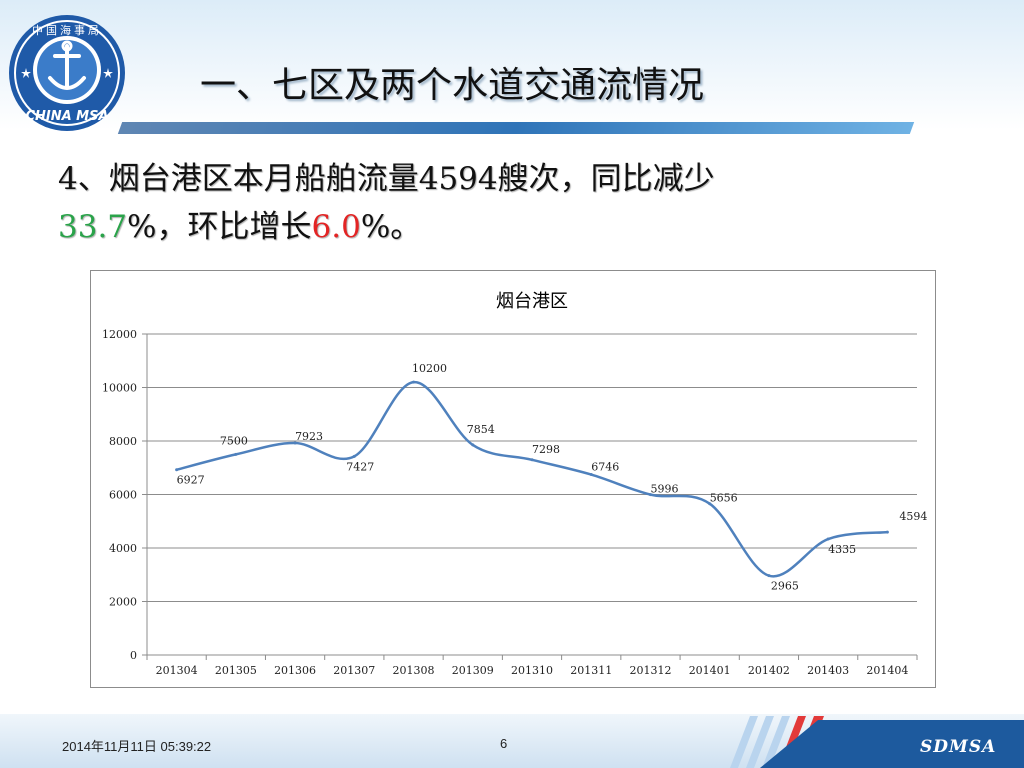 This screenshot has width=1024, height=768. What do you see at coordinates (664, 489) in the screenshot?
I see `data-label: 5996` at bounding box center [664, 489].